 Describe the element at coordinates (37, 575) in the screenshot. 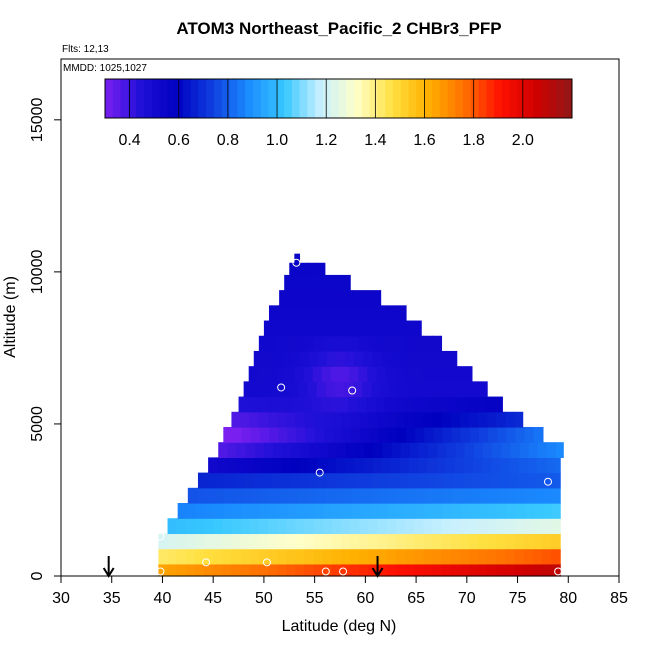

I see `y-tick-label: 0` at that location.